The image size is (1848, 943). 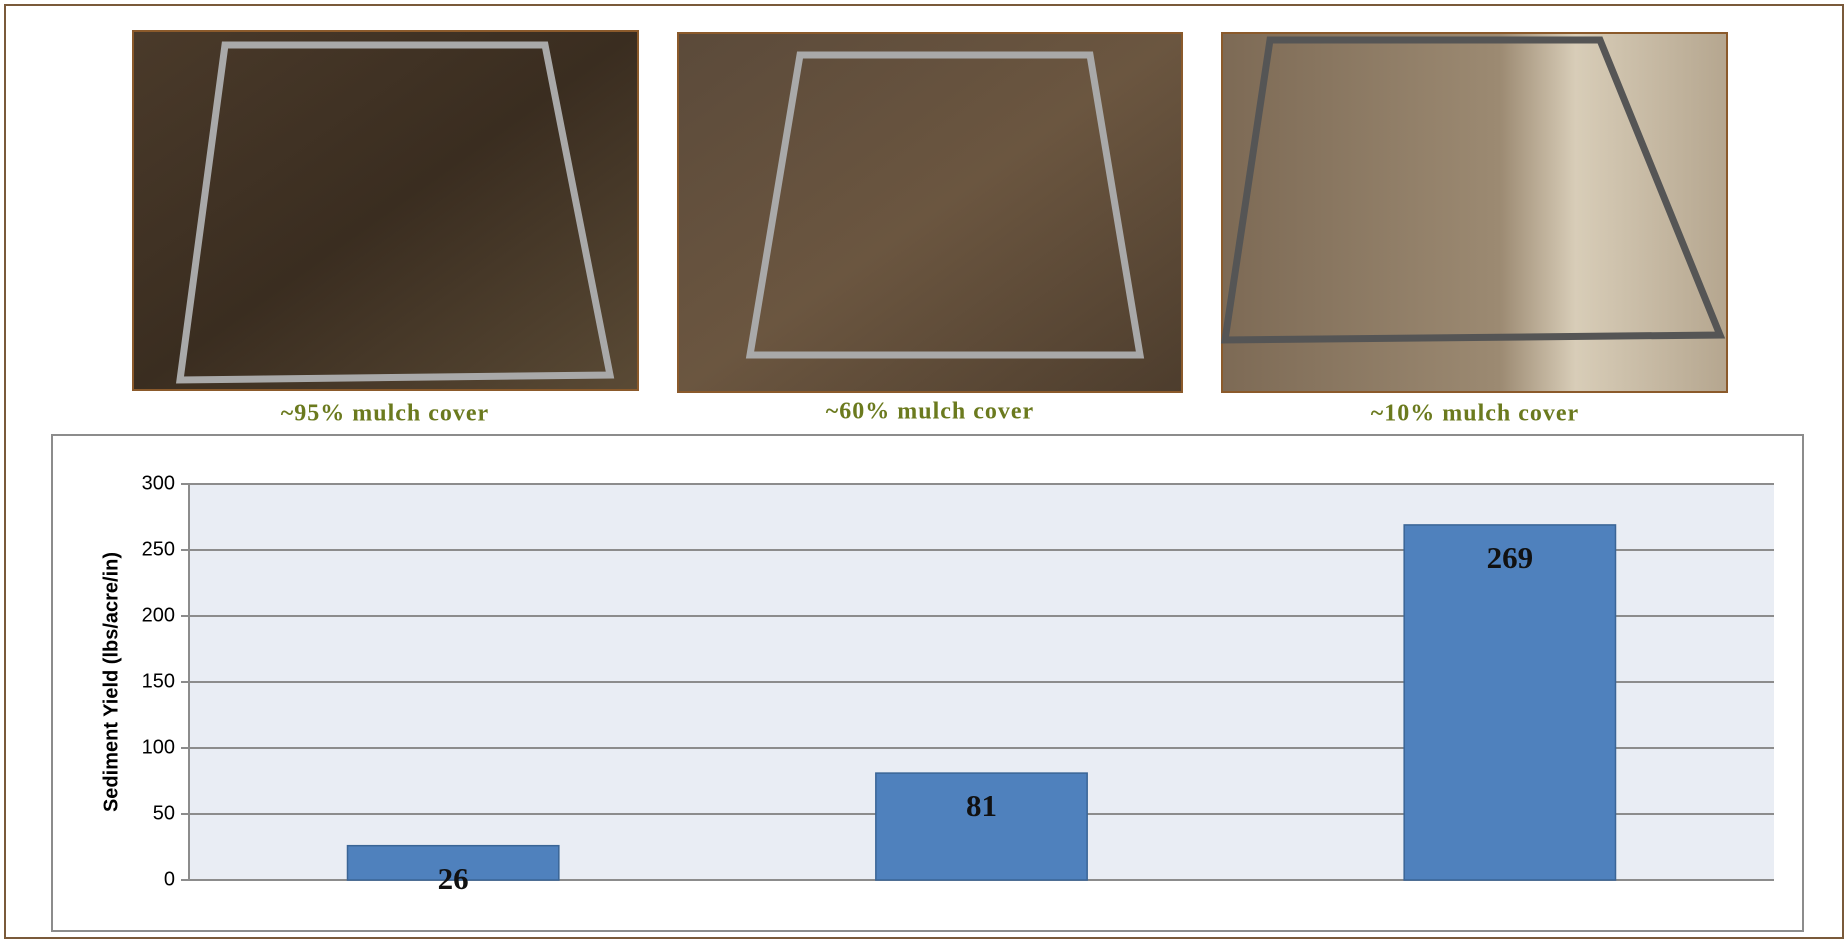 I want to click on y-tick-label: 100, so click(x=158, y=747).